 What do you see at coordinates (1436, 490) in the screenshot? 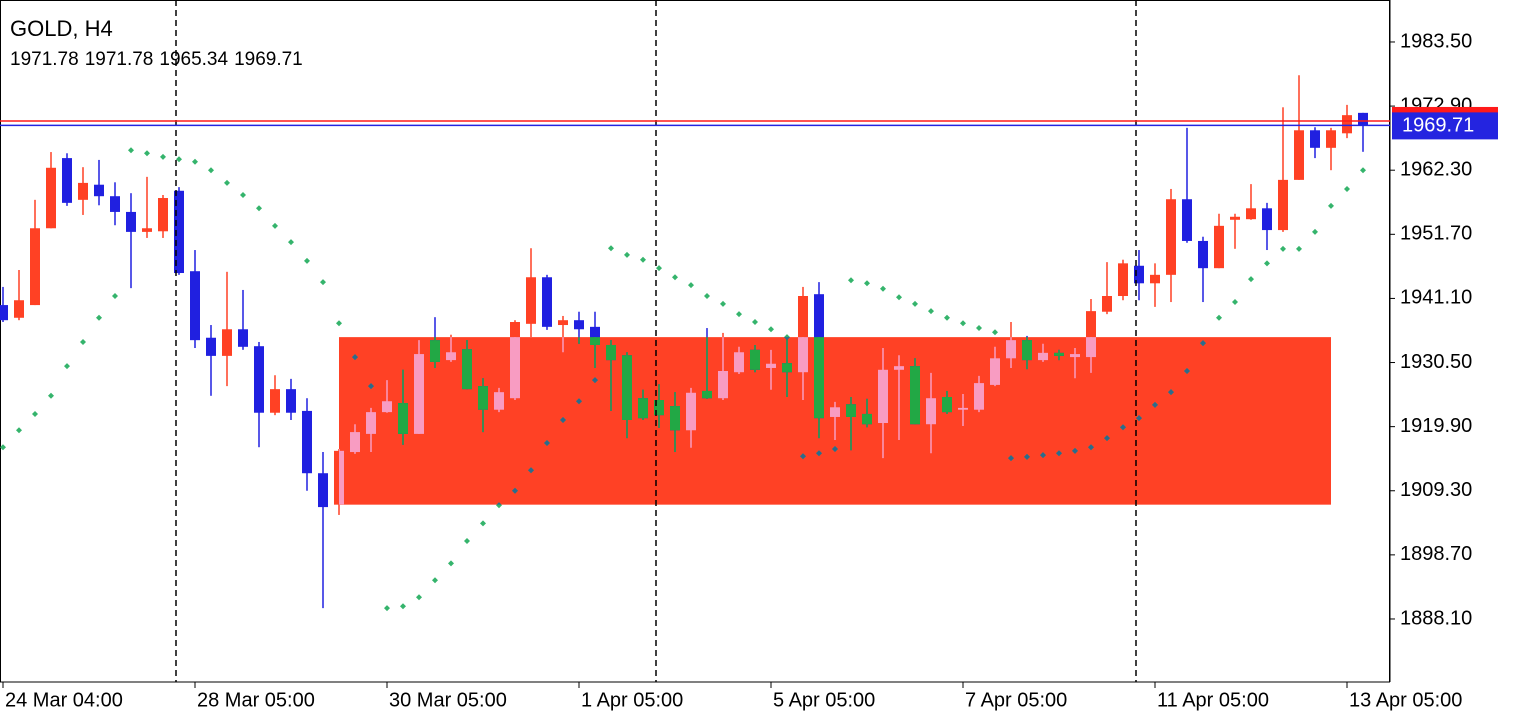
I see `y-tick-label: 1909.30` at bounding box center [1436, 490].